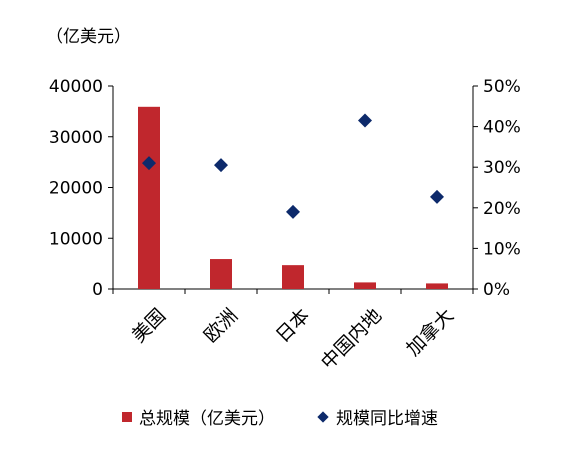 This screenshot has height=454, width=581. What do you see at coordinates (293, 211) in the screenshot?
I see `marker-日本` at bounding box center [293, 211].